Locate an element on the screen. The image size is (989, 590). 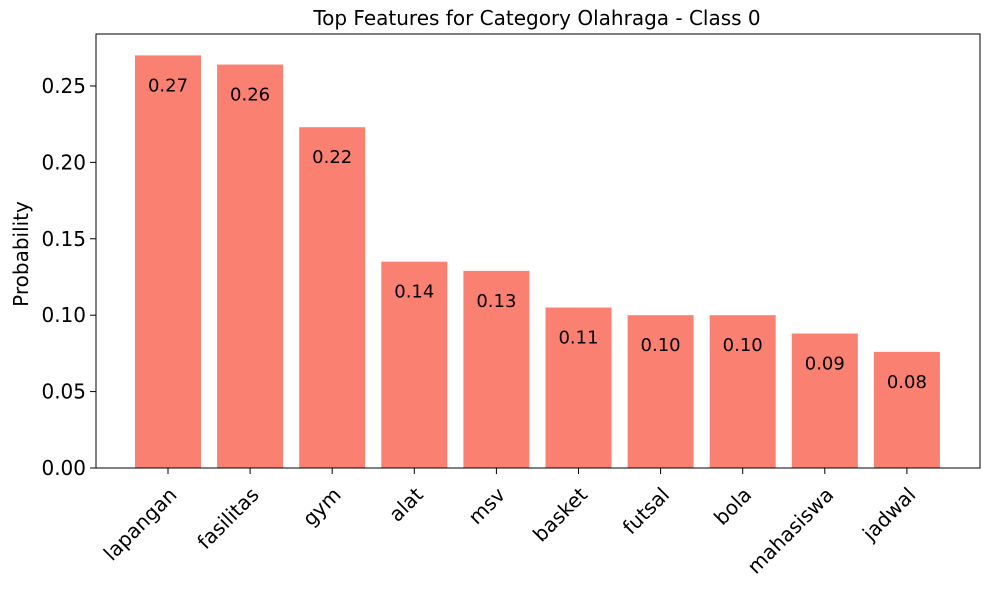
y-axis: 0.00 0.05 0.10 0.15 0.20 0.25 is located at coordinates (68, 277).